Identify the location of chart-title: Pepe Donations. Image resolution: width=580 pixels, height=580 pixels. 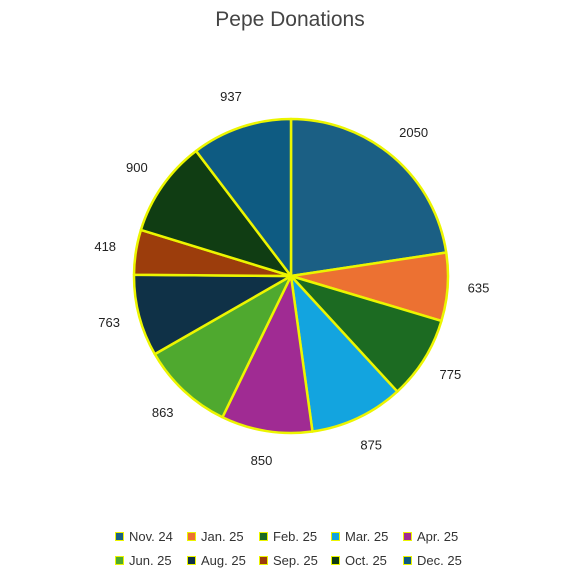
(290, 19).